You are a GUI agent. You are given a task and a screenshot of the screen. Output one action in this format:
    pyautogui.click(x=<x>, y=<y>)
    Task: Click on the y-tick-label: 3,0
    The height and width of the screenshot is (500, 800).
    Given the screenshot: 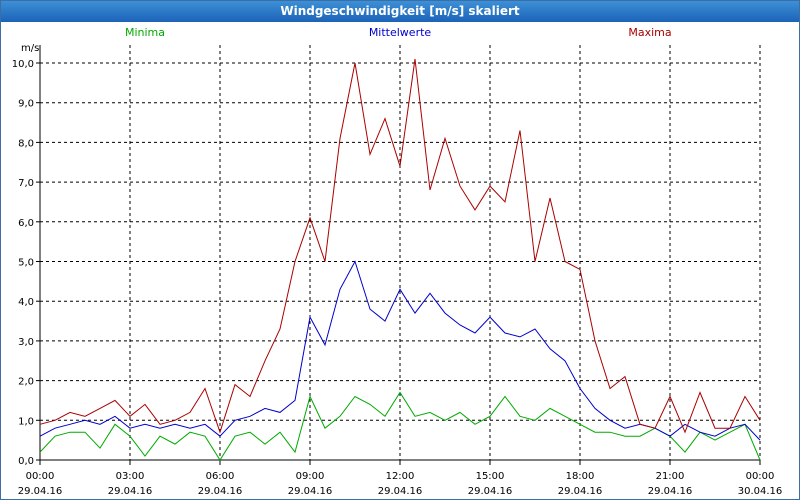 What is the action you would take?
    pyautogui.click(x=26, y=342)
    